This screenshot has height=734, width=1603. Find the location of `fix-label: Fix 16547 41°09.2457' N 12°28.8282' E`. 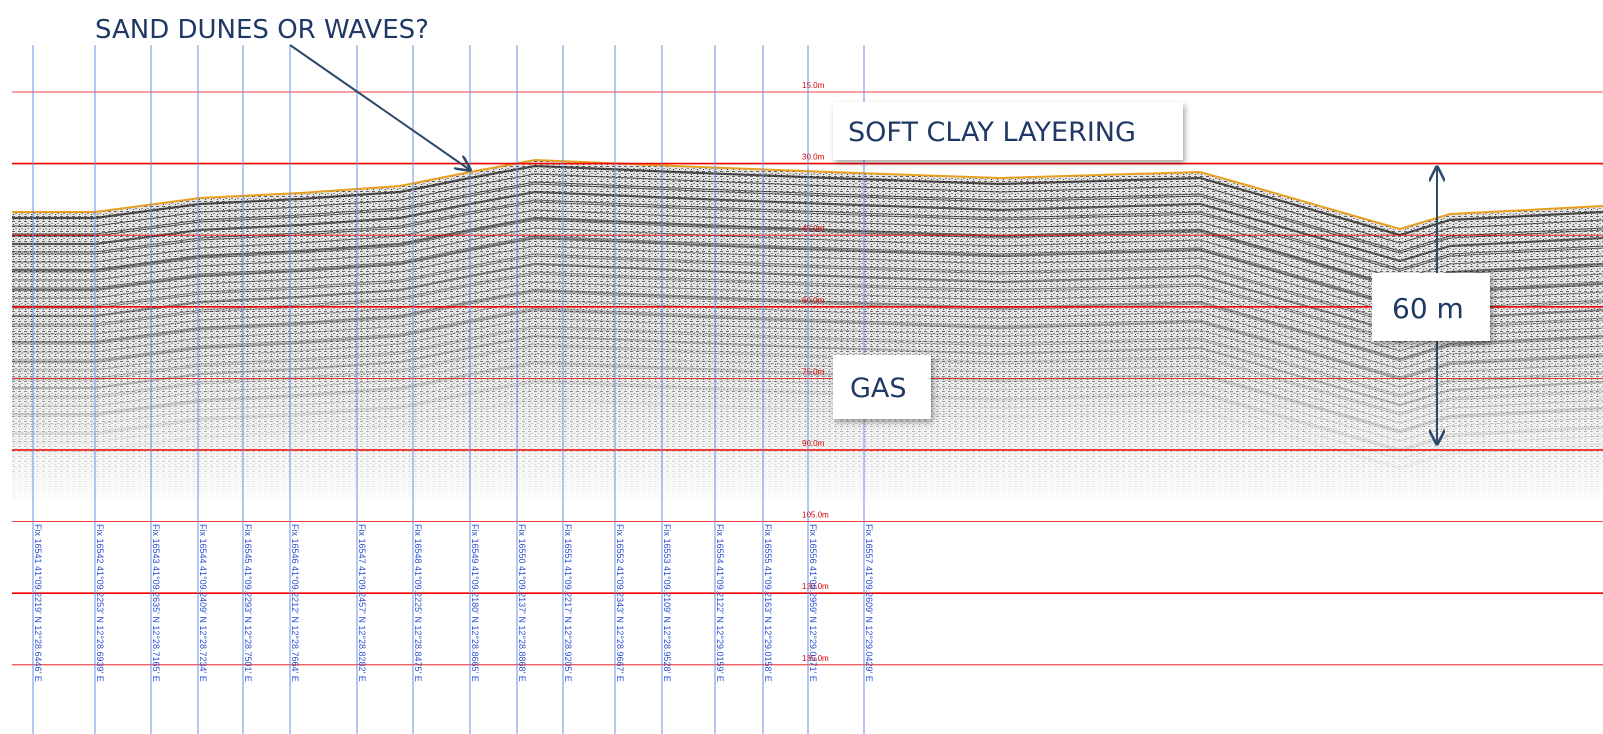

fix-label: Fix 16547 41°09.2457' N 12°28.8282' E is located at coordinates (362, 603).